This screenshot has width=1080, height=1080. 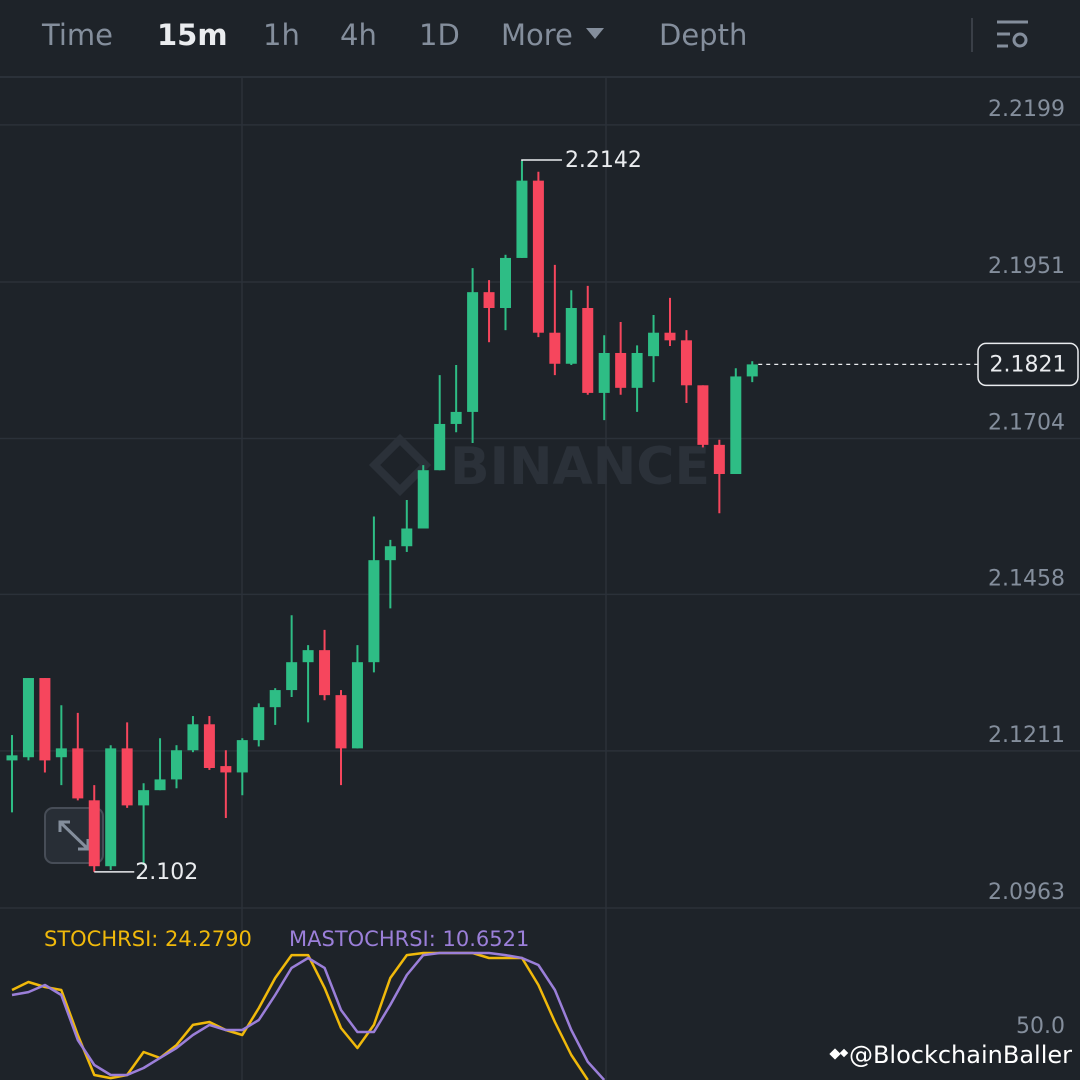 What do you see at coordinates (192, 35) in the screenshot?
I see `timeframe-tab: 15m` at bounding box center [192, 35].